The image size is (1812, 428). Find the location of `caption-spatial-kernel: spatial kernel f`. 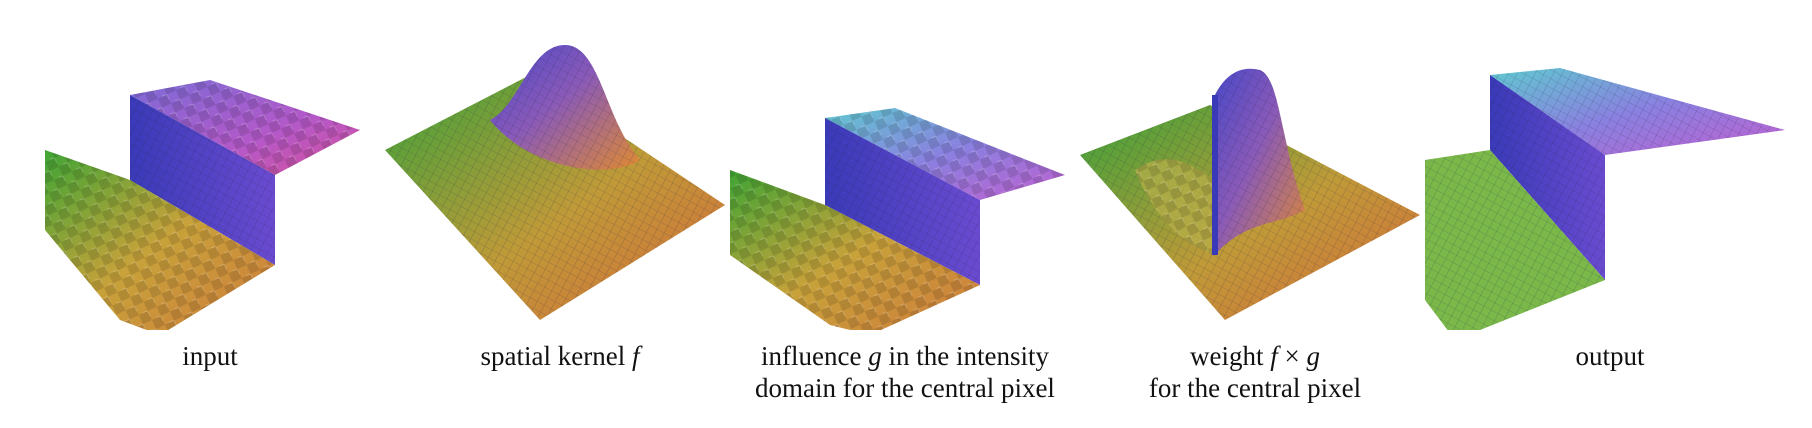

caption-spatial-kernel: spatial kernel f is located at coordinates (560, 356).